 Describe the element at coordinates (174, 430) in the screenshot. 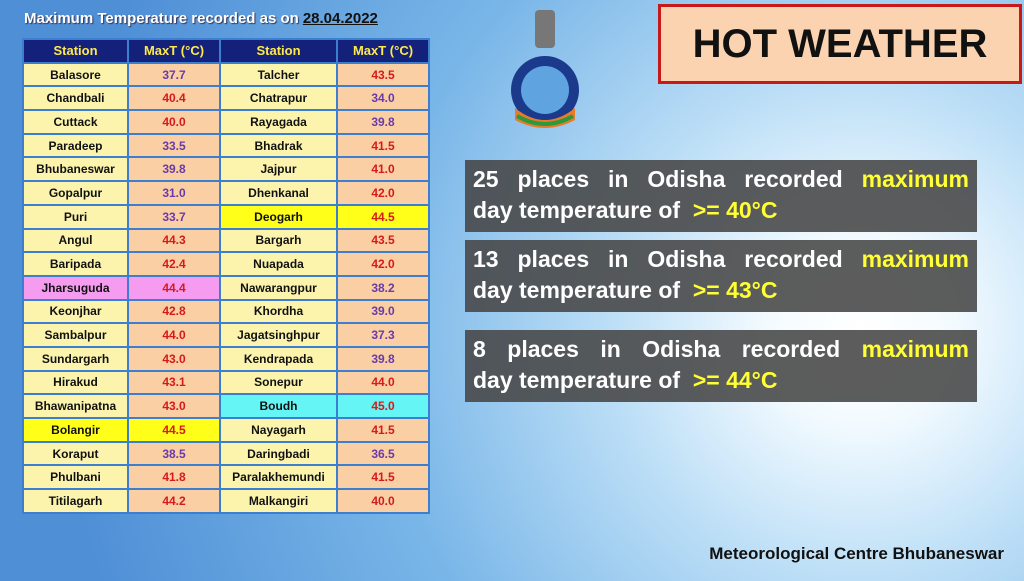

I see `temperature: 44.5` at that location.